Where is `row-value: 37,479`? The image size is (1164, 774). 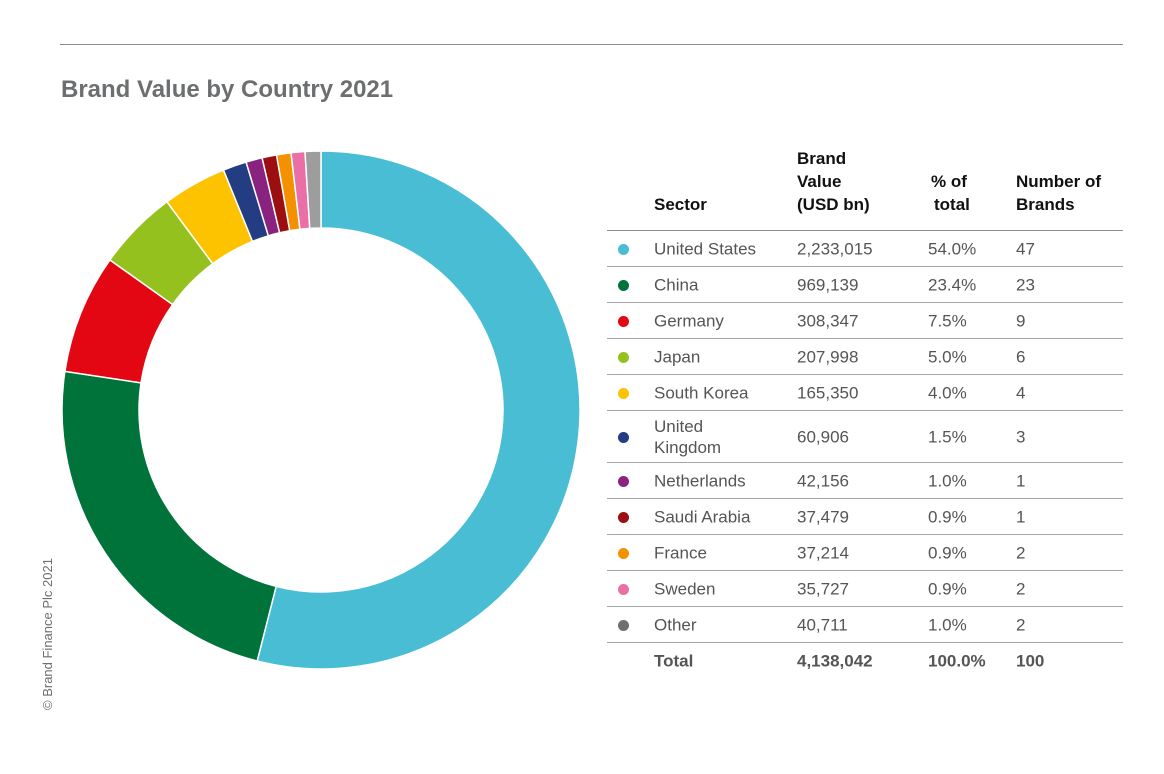
row-value: 37,479 is located at coordinates (823, 516).